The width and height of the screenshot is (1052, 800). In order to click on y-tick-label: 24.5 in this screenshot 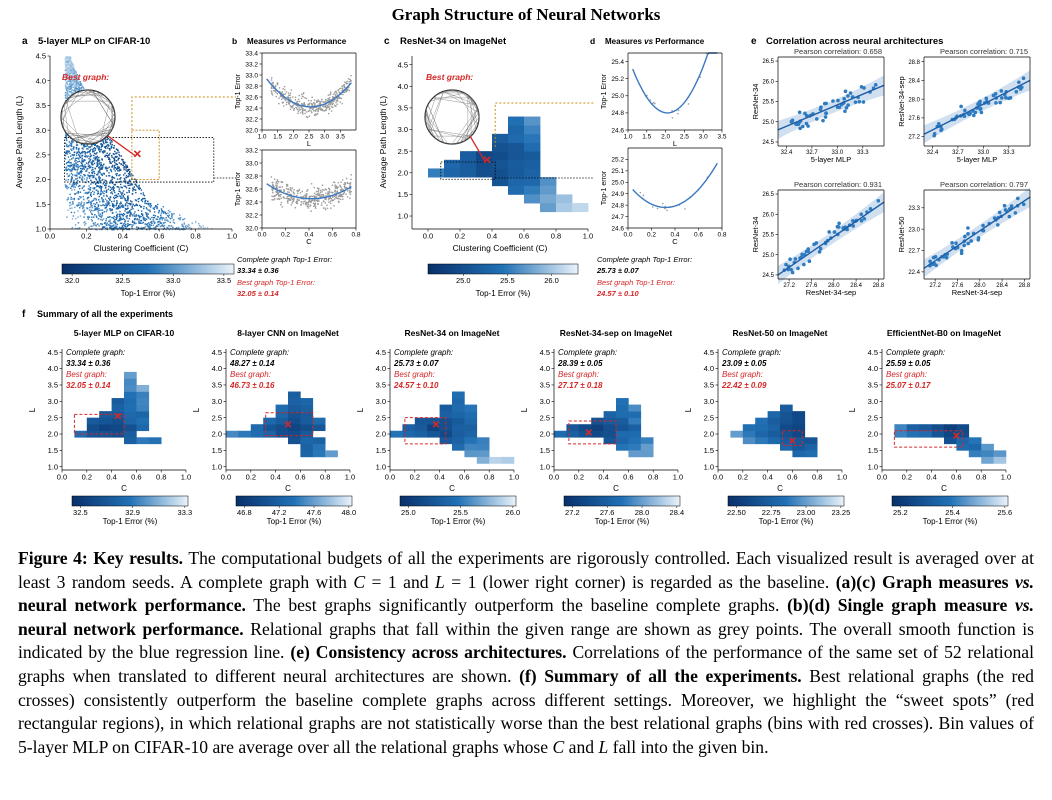, I will do `click(768, 276)`.